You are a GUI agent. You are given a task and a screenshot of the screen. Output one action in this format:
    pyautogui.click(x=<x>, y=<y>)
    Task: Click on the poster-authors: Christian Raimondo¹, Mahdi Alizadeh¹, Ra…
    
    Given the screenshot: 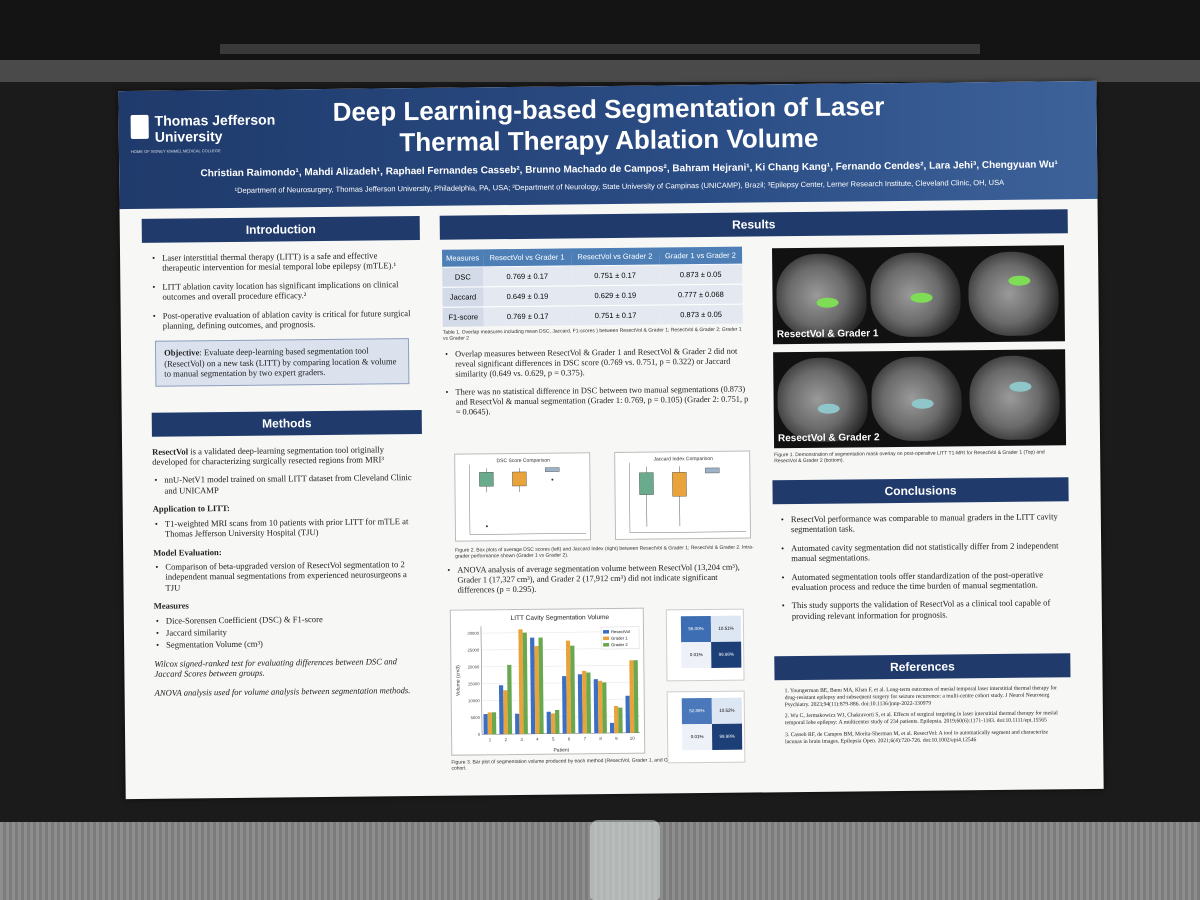 What is the action you would take?
    pyautogui.click(x=629, y=169)
    